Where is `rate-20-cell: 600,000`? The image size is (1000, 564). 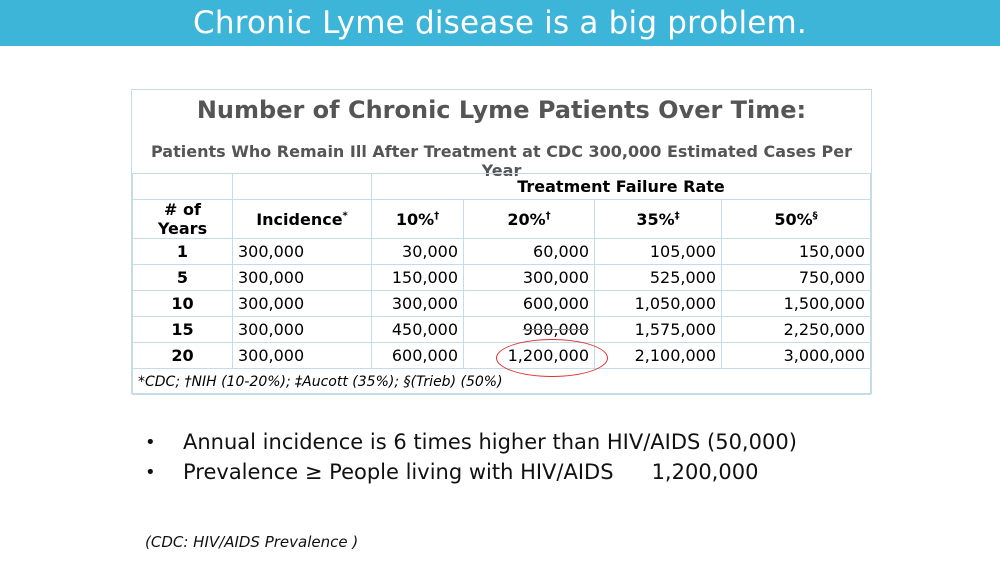
rate-20-cell: 600,000 is located at coordinates (529, 303).